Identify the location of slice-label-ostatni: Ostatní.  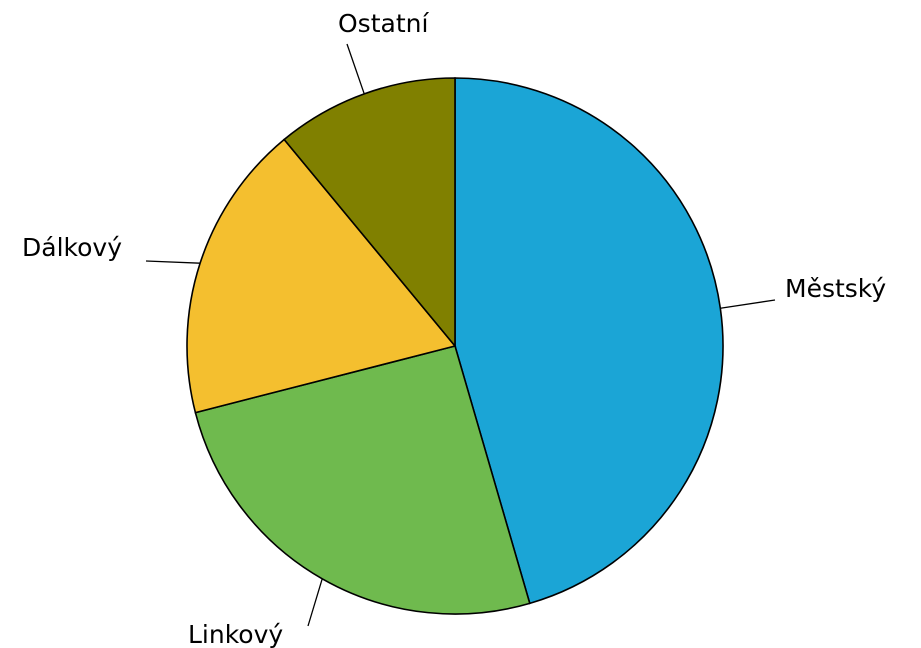
(383, 23).